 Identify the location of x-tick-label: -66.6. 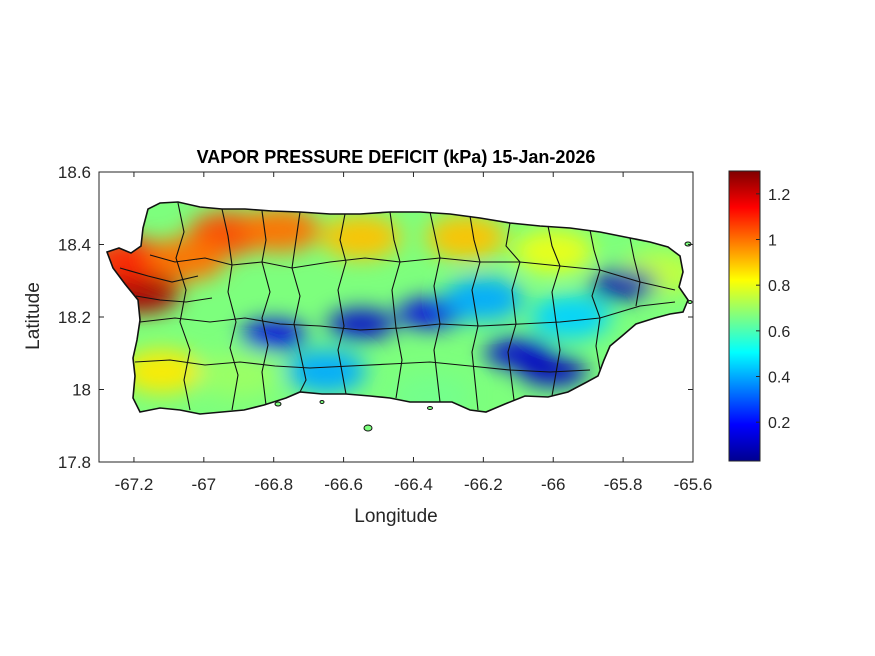
(343, 484).